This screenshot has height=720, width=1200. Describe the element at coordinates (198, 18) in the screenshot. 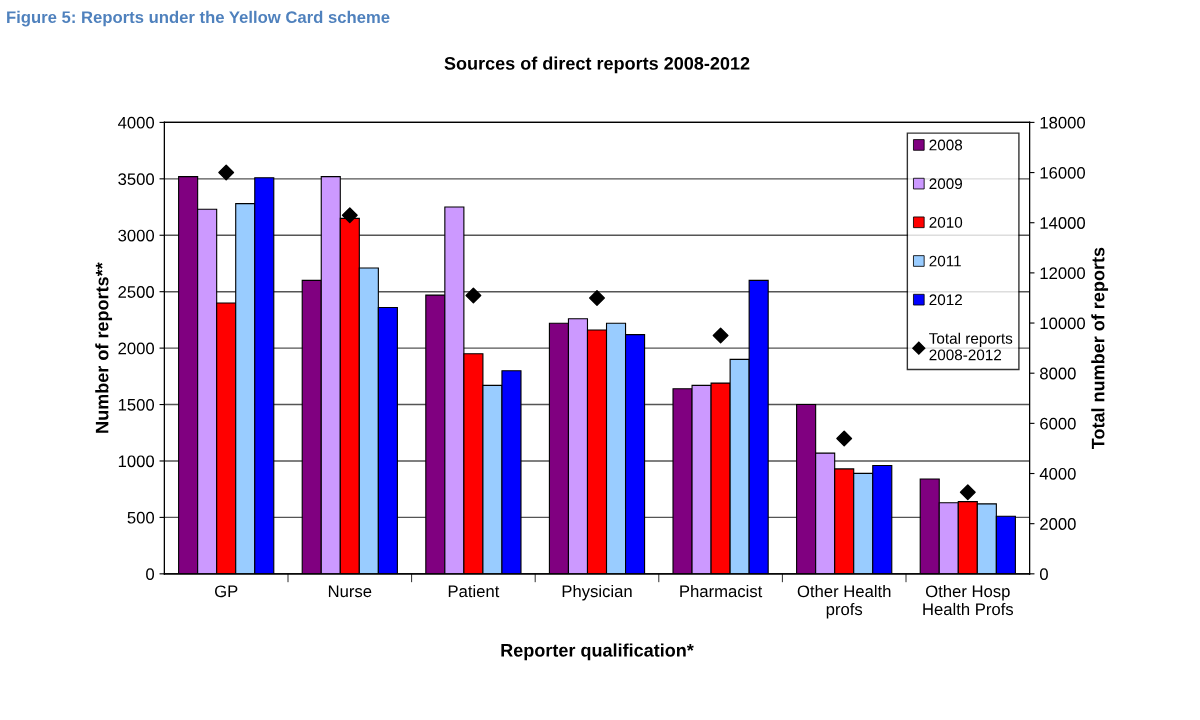

I see `caption: Figure 5: Reports under the Yellow Card scheme` at that location.